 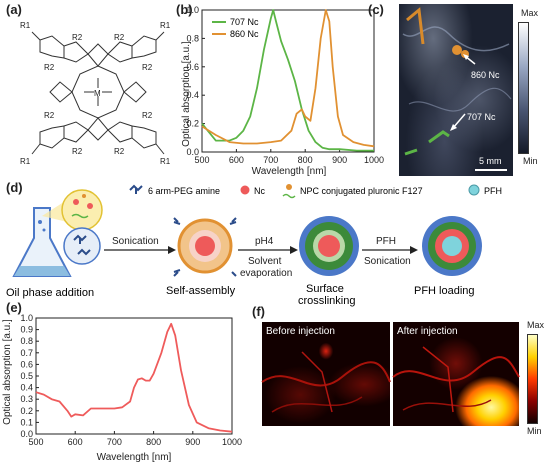 I want to click on vessel-overlay: 860 Nc 707 Nc 5 mm, so click(x=457, y=89).